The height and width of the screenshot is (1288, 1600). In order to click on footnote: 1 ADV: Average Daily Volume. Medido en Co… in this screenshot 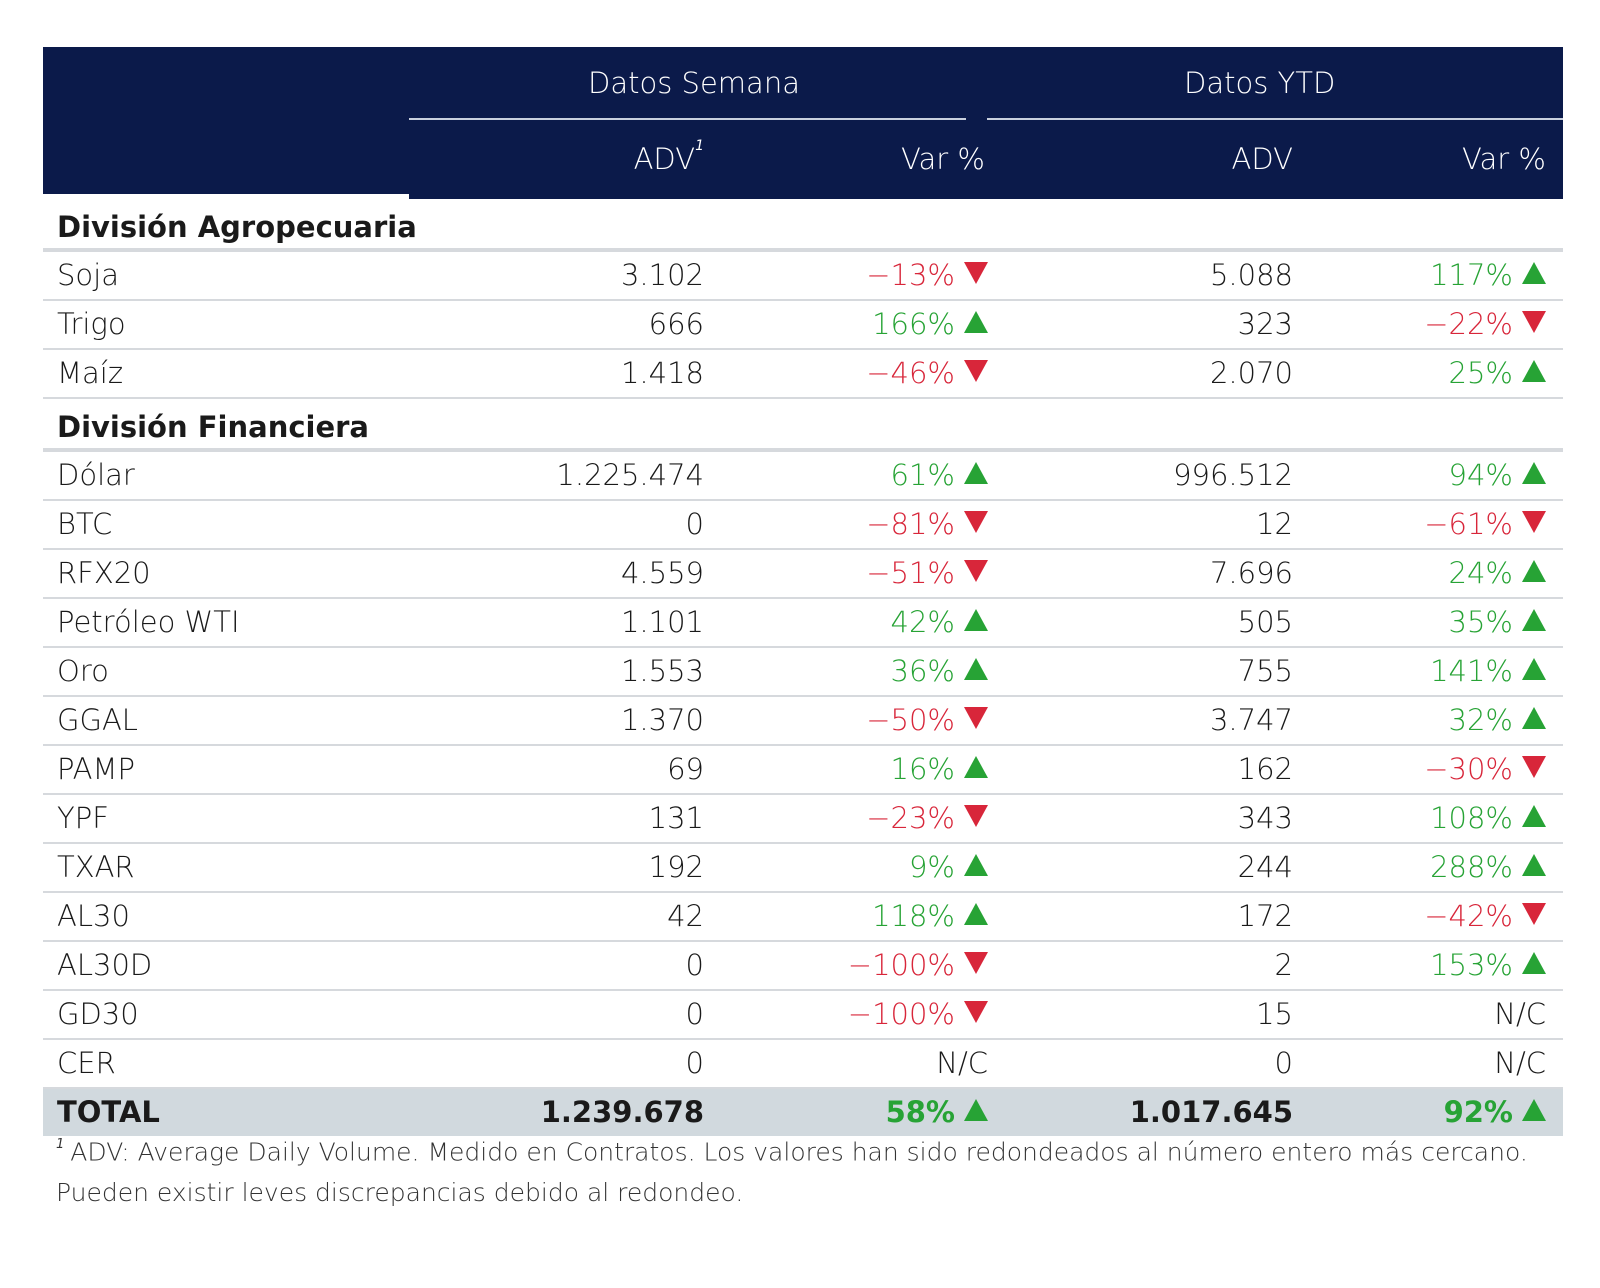, I will do `click(806, 1170)`.